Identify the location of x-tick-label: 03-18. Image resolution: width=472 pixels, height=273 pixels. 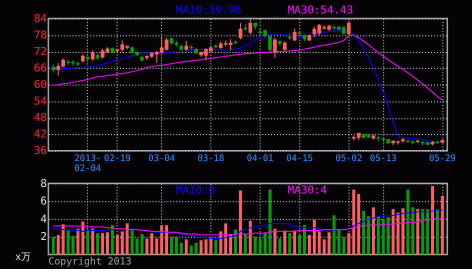
(211, 159).